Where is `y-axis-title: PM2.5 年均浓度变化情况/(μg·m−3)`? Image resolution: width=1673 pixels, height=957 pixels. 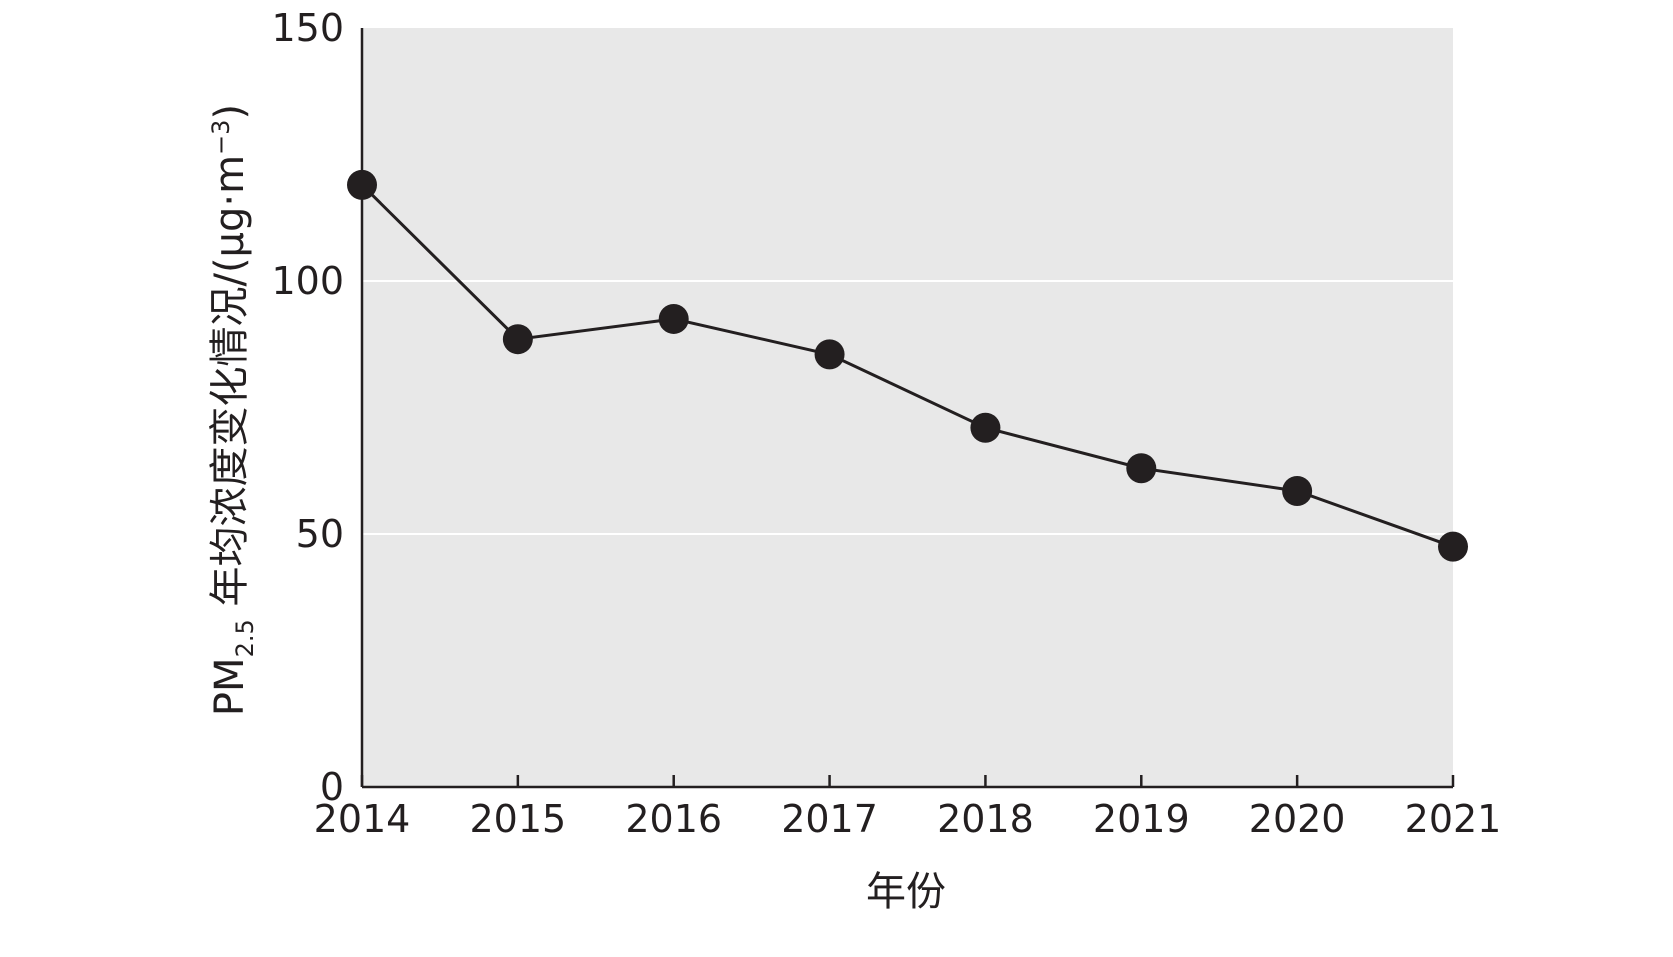 y-axis-title: PM2.5 年均浓度变化情况/(μg·m−3) is located at coordinates (233, 410).